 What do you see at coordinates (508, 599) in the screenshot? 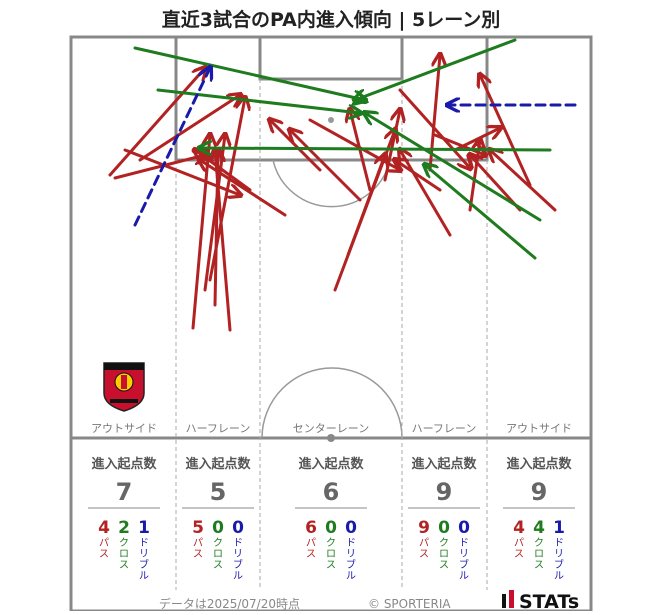
I see `stats-logo-icon` at bounding box center [508, 599].